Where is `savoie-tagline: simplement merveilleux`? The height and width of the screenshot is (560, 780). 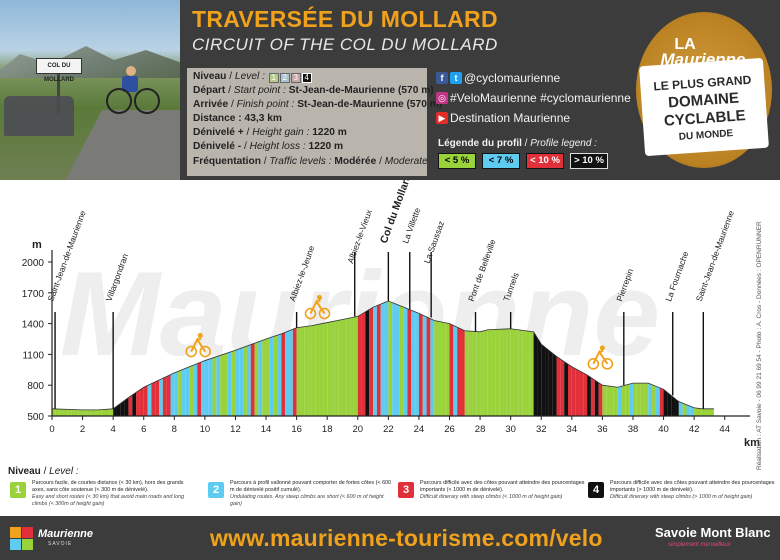
savoie-tagline: simplement merveilleux is located at coordinates (699, 545).